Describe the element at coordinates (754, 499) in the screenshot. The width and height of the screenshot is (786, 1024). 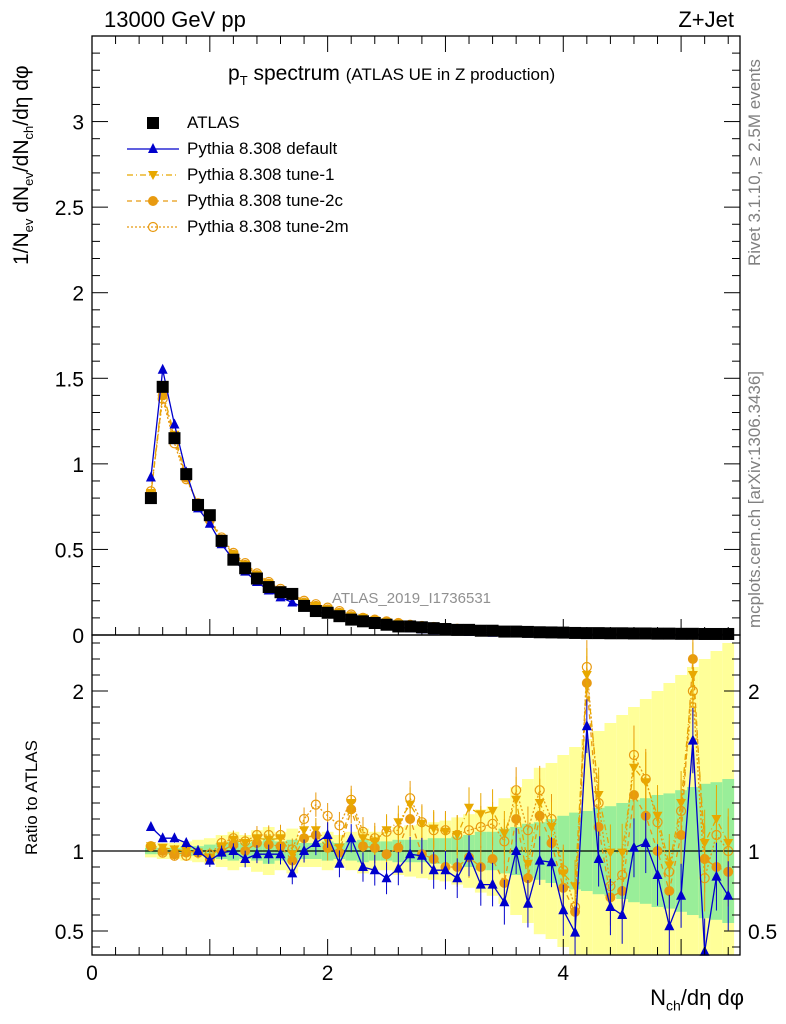
I see `mcplots-label: mcplots.cern.ch [arXiv:1306.3436]` at that location.